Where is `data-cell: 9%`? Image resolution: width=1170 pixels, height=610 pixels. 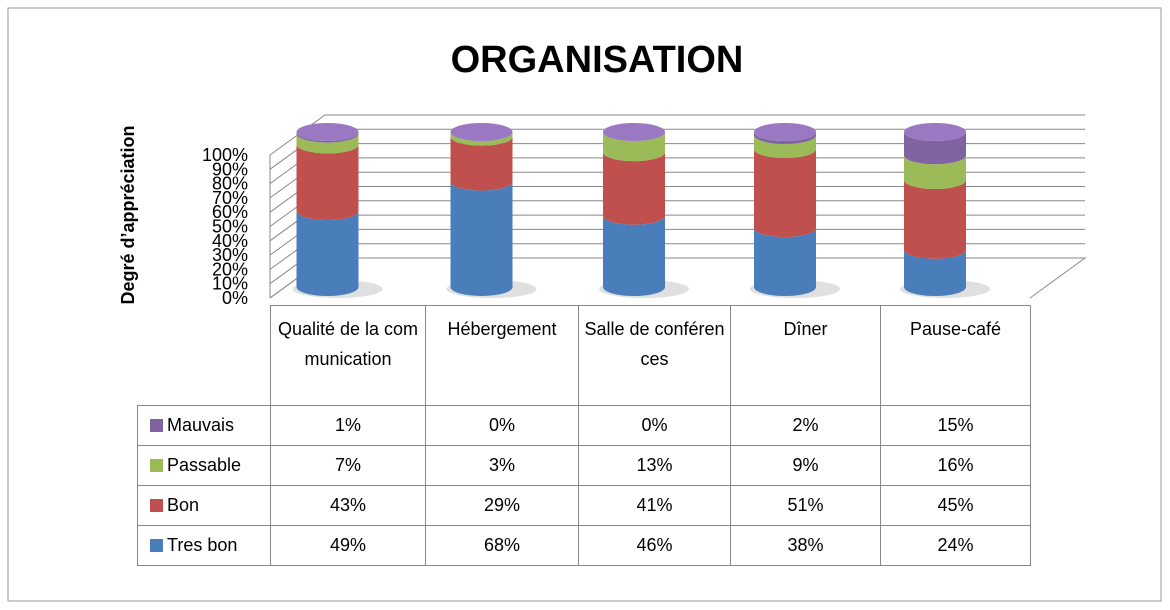
data-cell: 9% is located at coordinates (805, 465).